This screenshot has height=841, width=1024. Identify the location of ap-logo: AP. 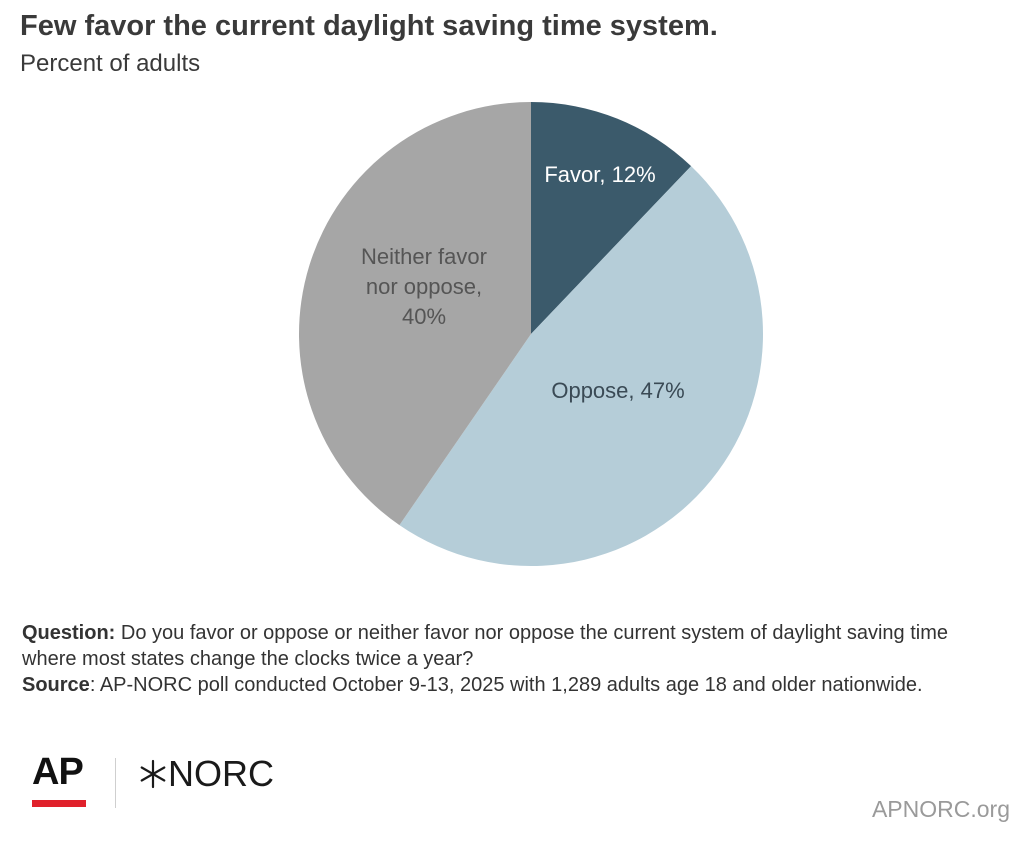
(60, 782).